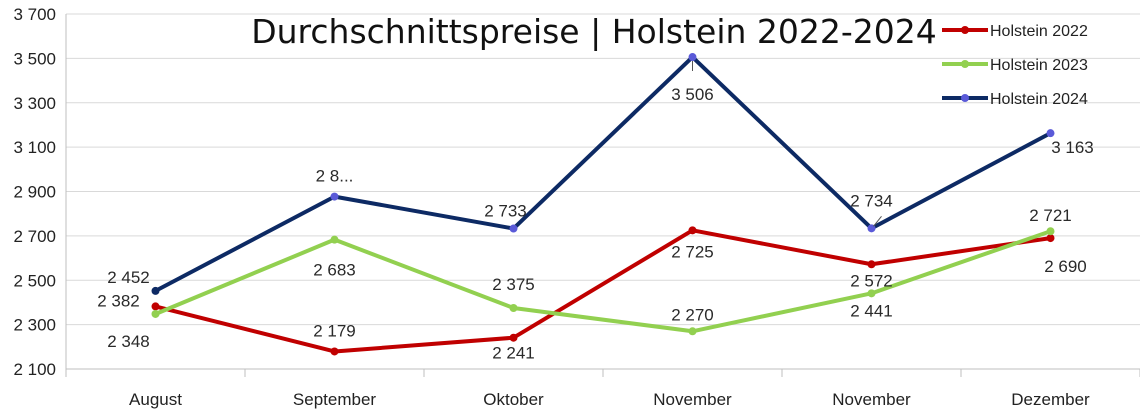 This screenshot has height=415, width=1140. Describe the element at coordinates (692, 314) in the screenshot. I see `data-label: 2 270` at that location.